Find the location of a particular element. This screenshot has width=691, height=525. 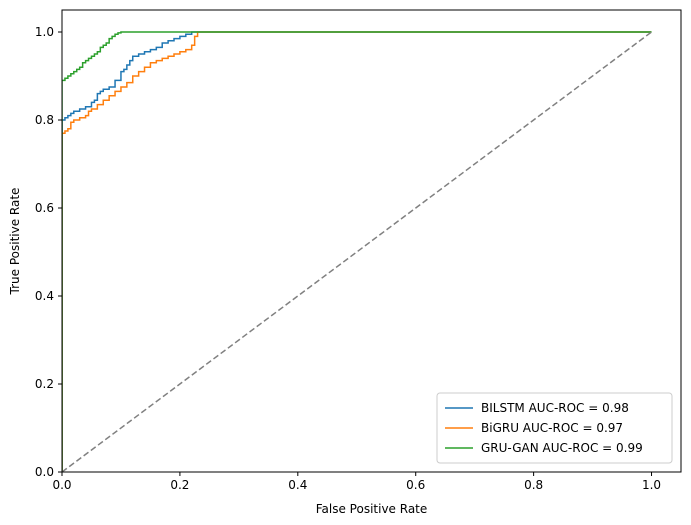

legend-box is located at coordinates (554, 428).